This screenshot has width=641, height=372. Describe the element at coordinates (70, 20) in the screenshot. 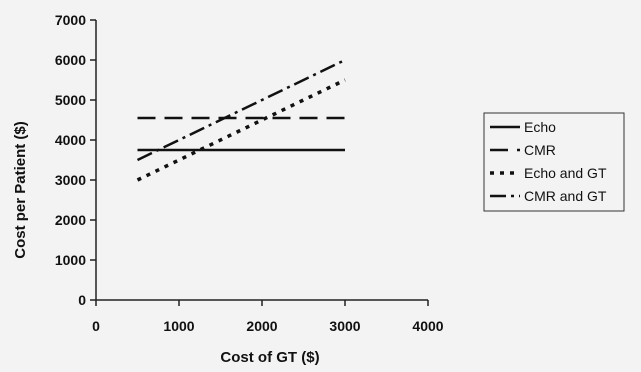

I see `y-tick-label: 7000` at that location.